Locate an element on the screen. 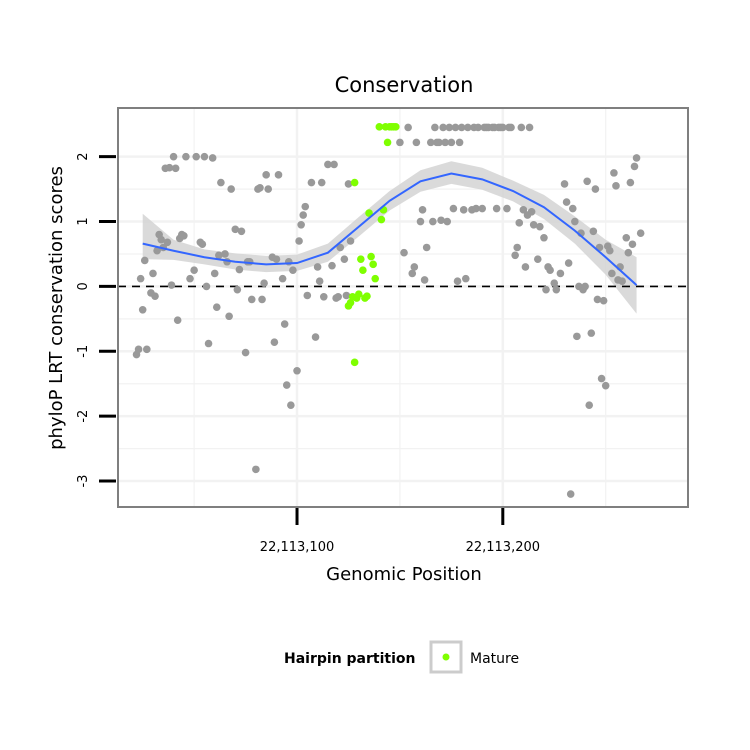  y-tick-label: 1 is located at coordinates (83, 221).